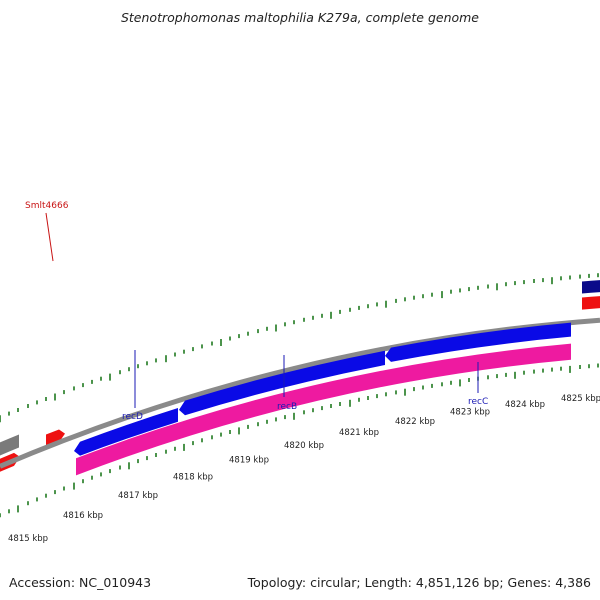 The image size is (600, 600). What do you see at coordinates (83, 516) in the screenshot?
I see `ruler-label: 4816 kbp` at bounding box center [83, 516].